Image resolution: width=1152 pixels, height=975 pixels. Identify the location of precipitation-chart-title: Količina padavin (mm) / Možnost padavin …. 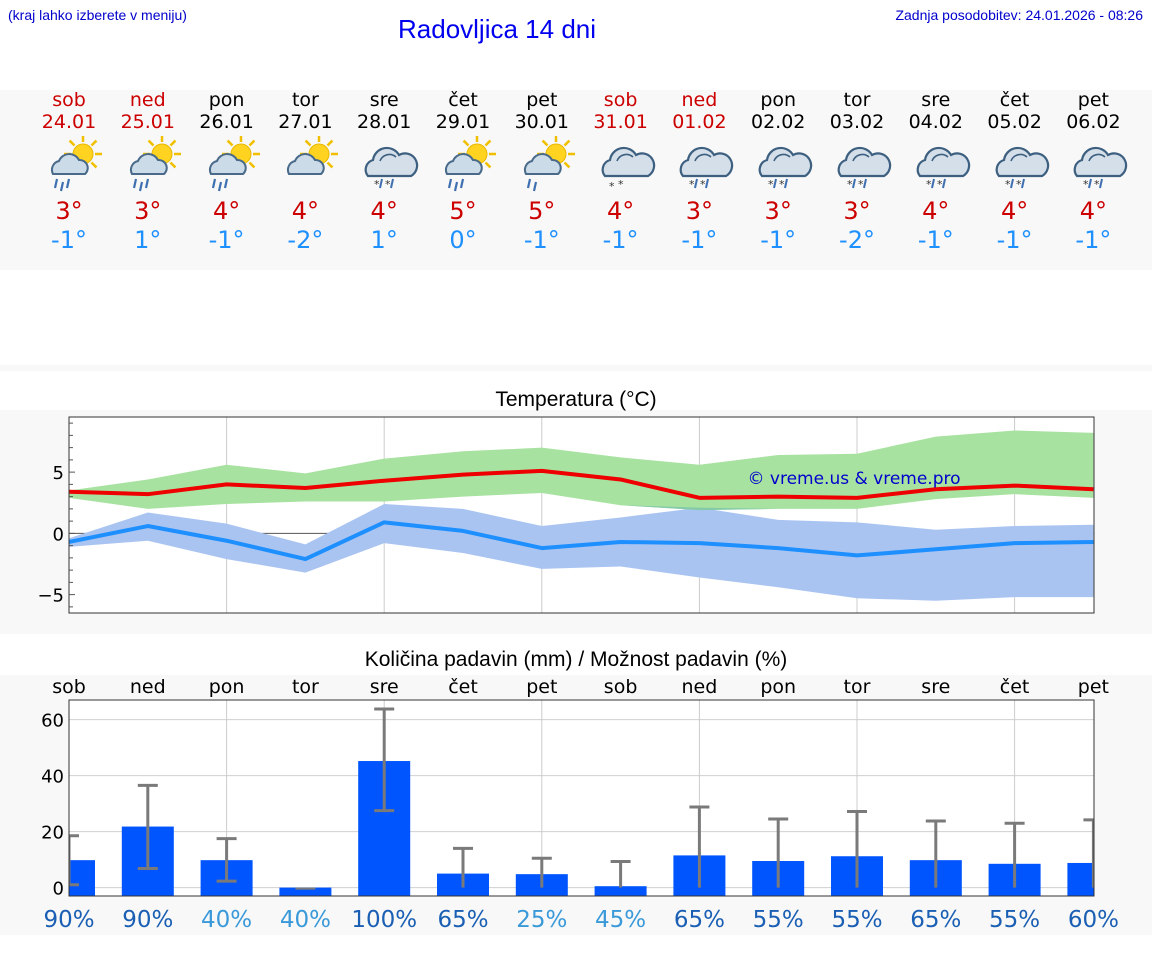
(576, 659).